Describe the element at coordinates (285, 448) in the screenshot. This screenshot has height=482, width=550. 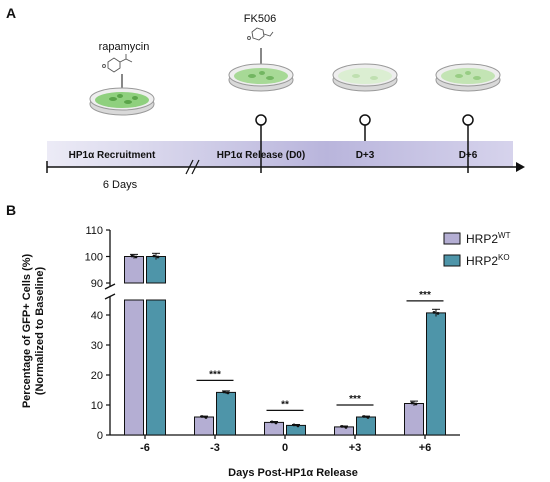
I see `x-tick-label: 0` at that location.